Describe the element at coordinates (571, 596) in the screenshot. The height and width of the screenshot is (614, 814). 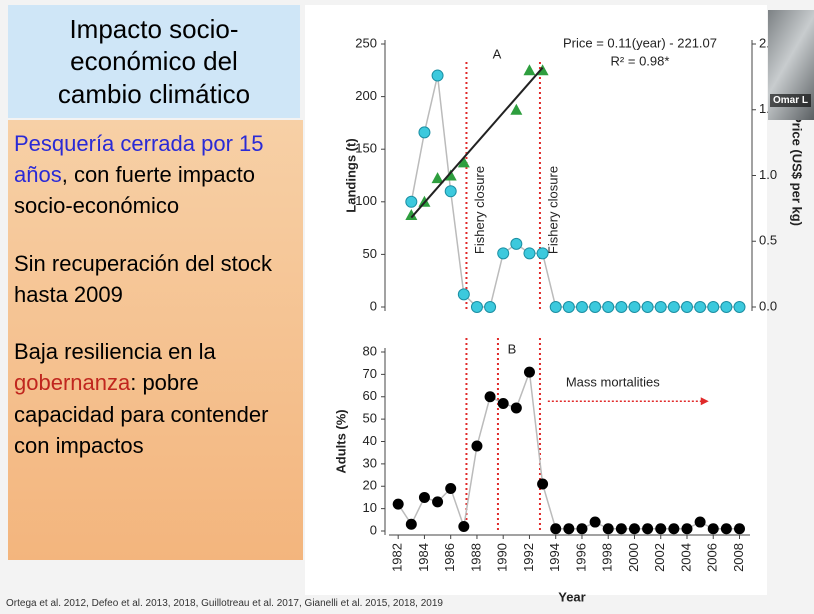
I see `x-axis-title: Year` at that location.